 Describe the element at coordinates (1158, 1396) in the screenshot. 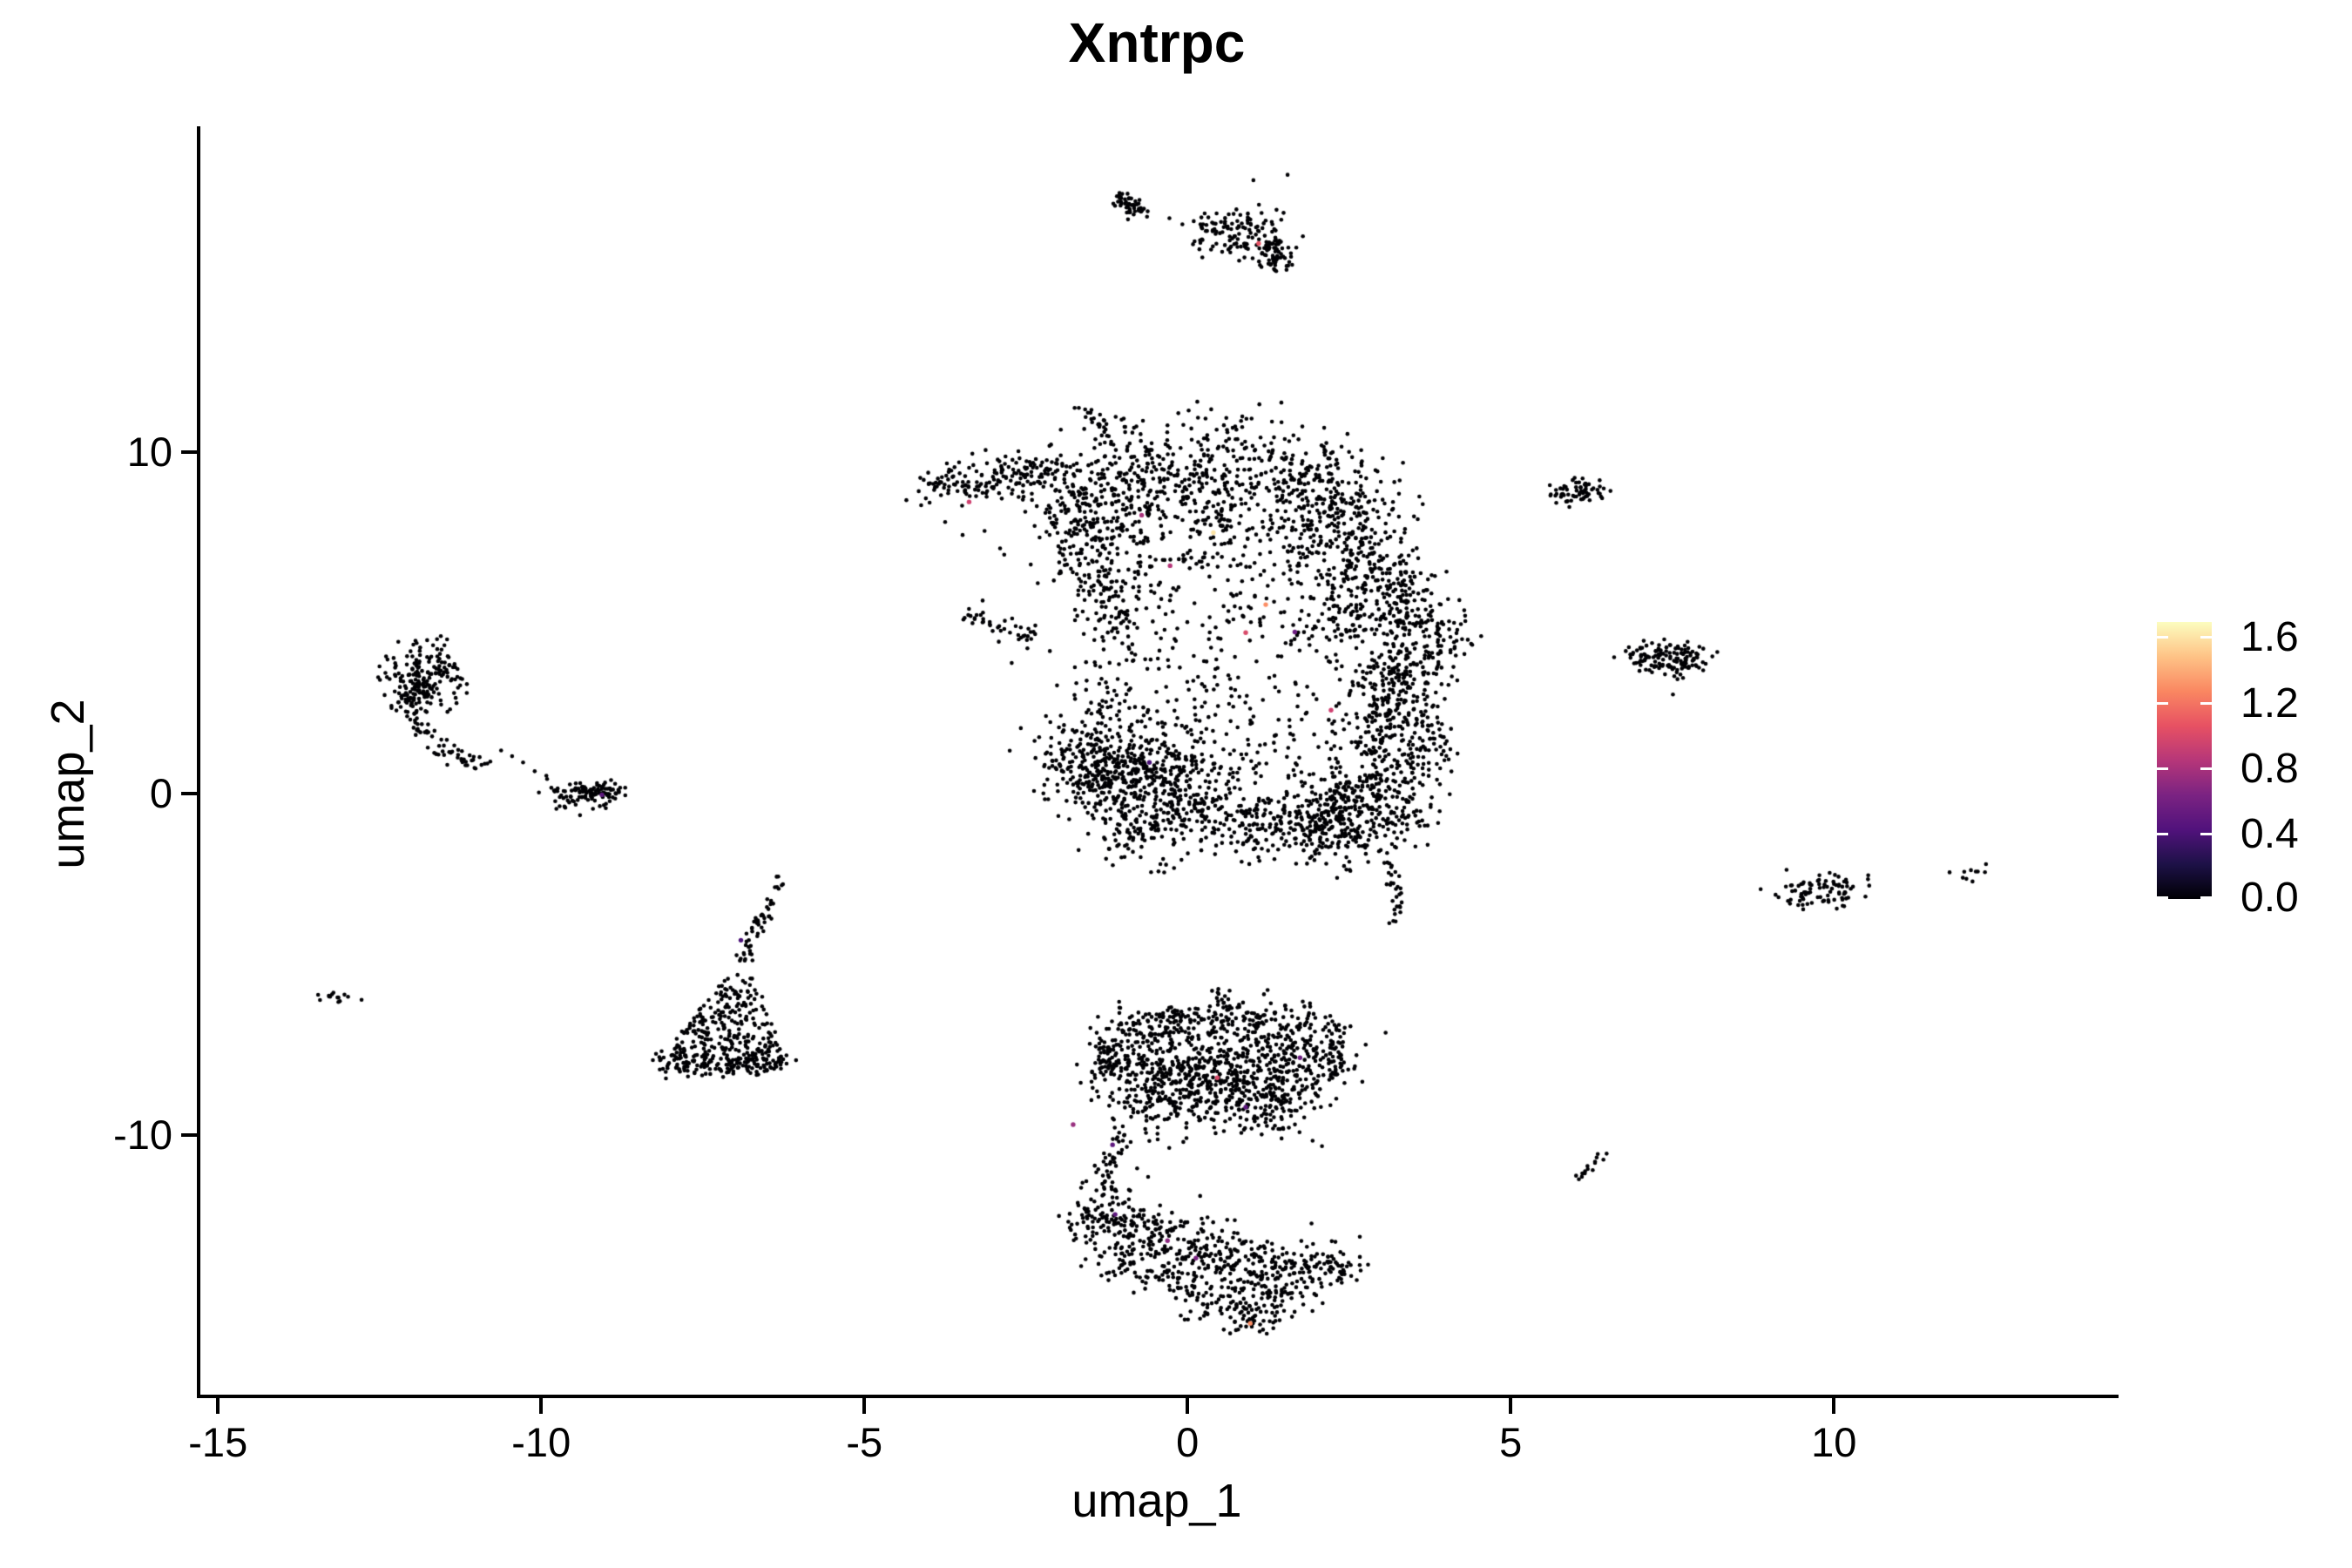

I see `x-axis-line` at that location.